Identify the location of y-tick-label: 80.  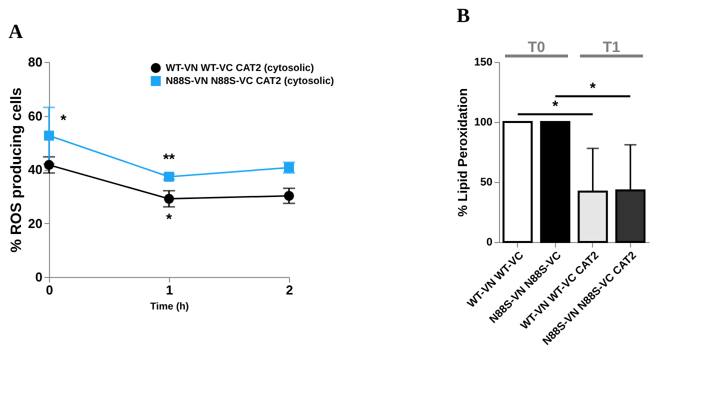
(35, 62).